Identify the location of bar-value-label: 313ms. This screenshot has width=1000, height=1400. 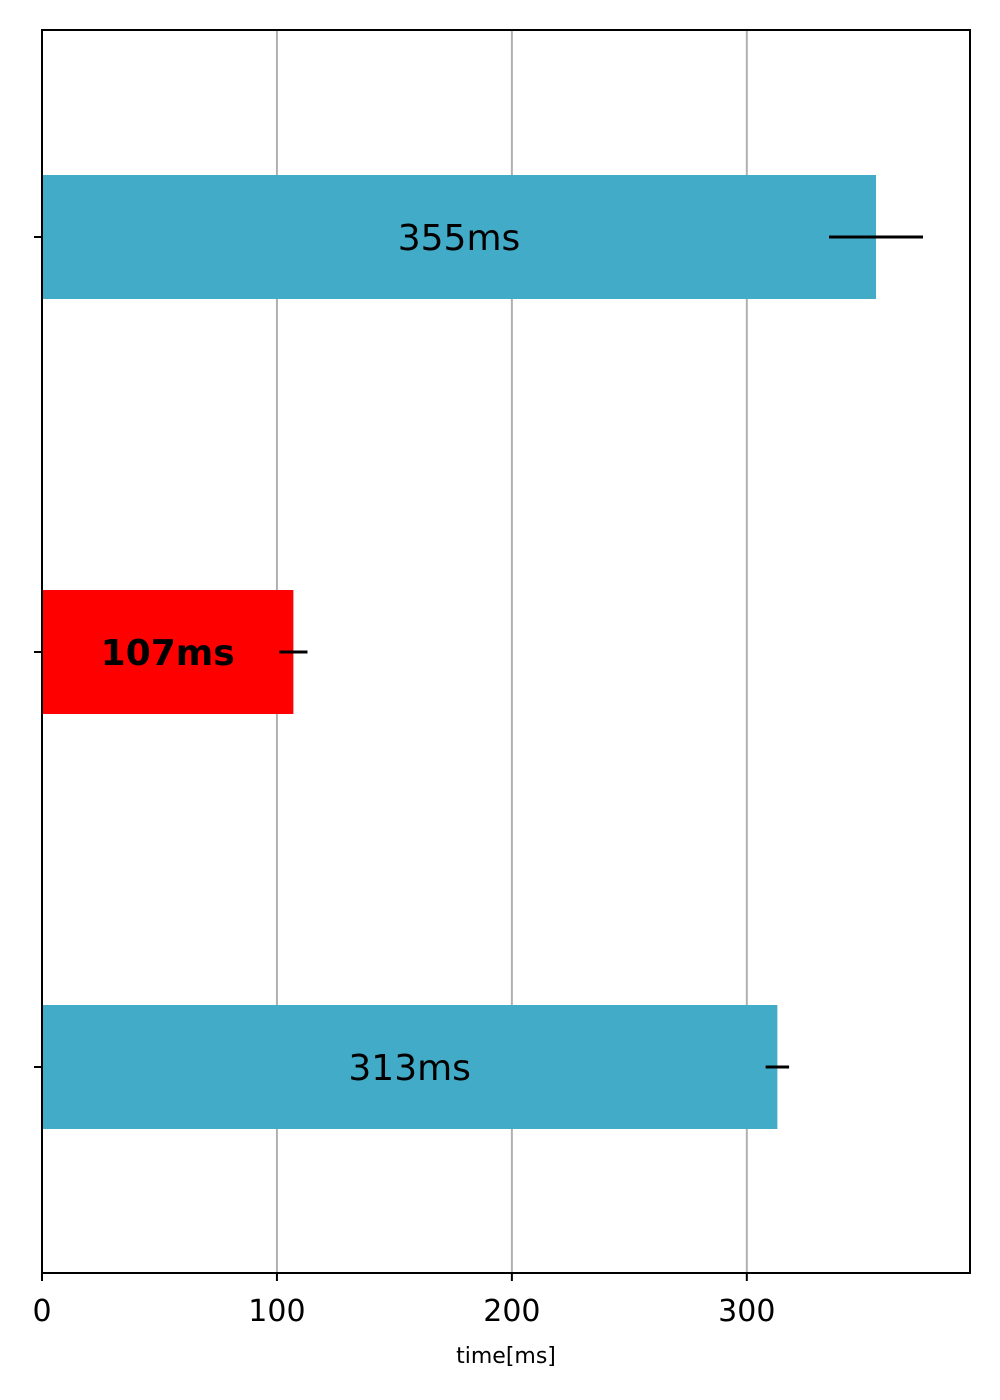
(409, 1068).